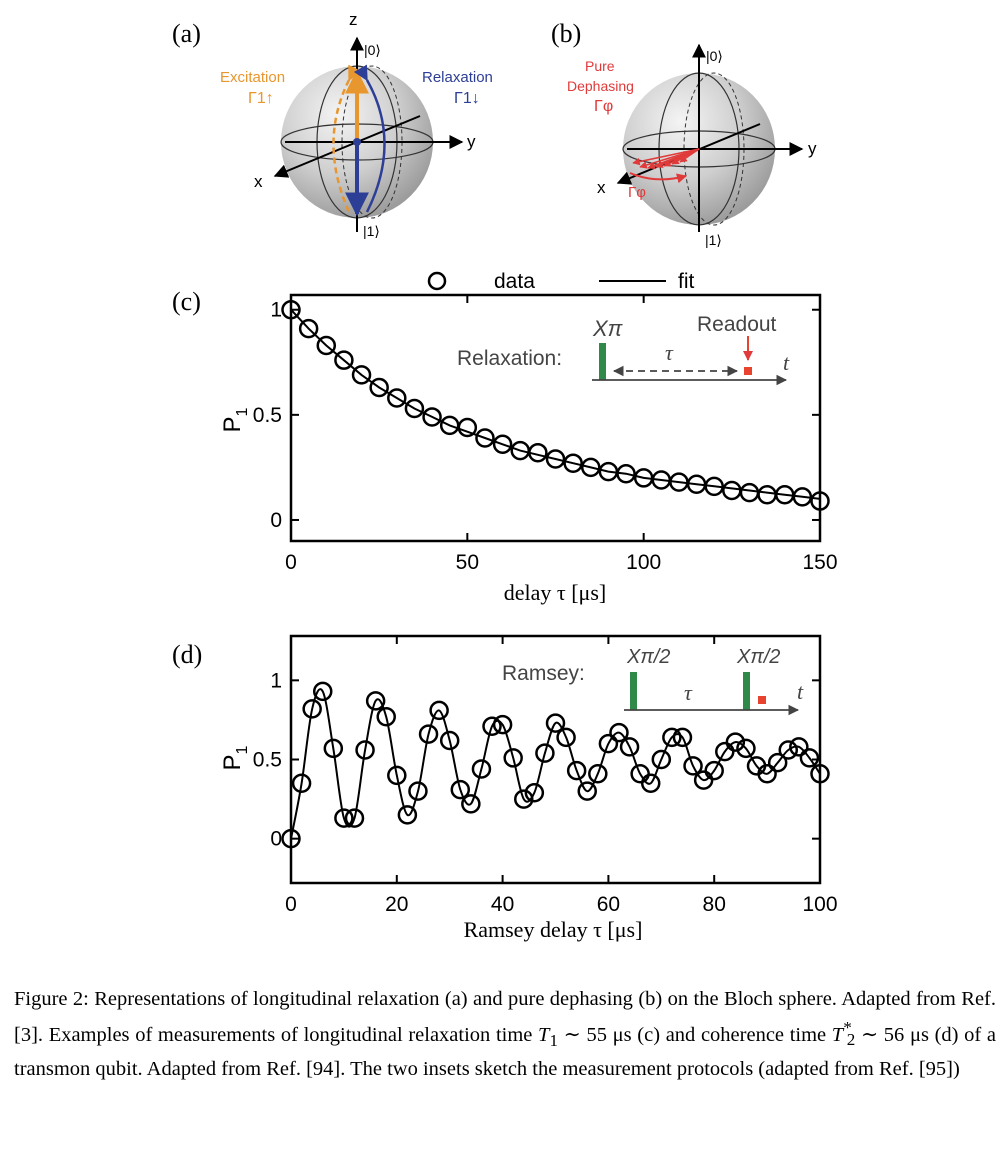 The image size is (1008, 1158). I want to click on inset-pi2-label-1: Xπ/2, so click(648, 657).